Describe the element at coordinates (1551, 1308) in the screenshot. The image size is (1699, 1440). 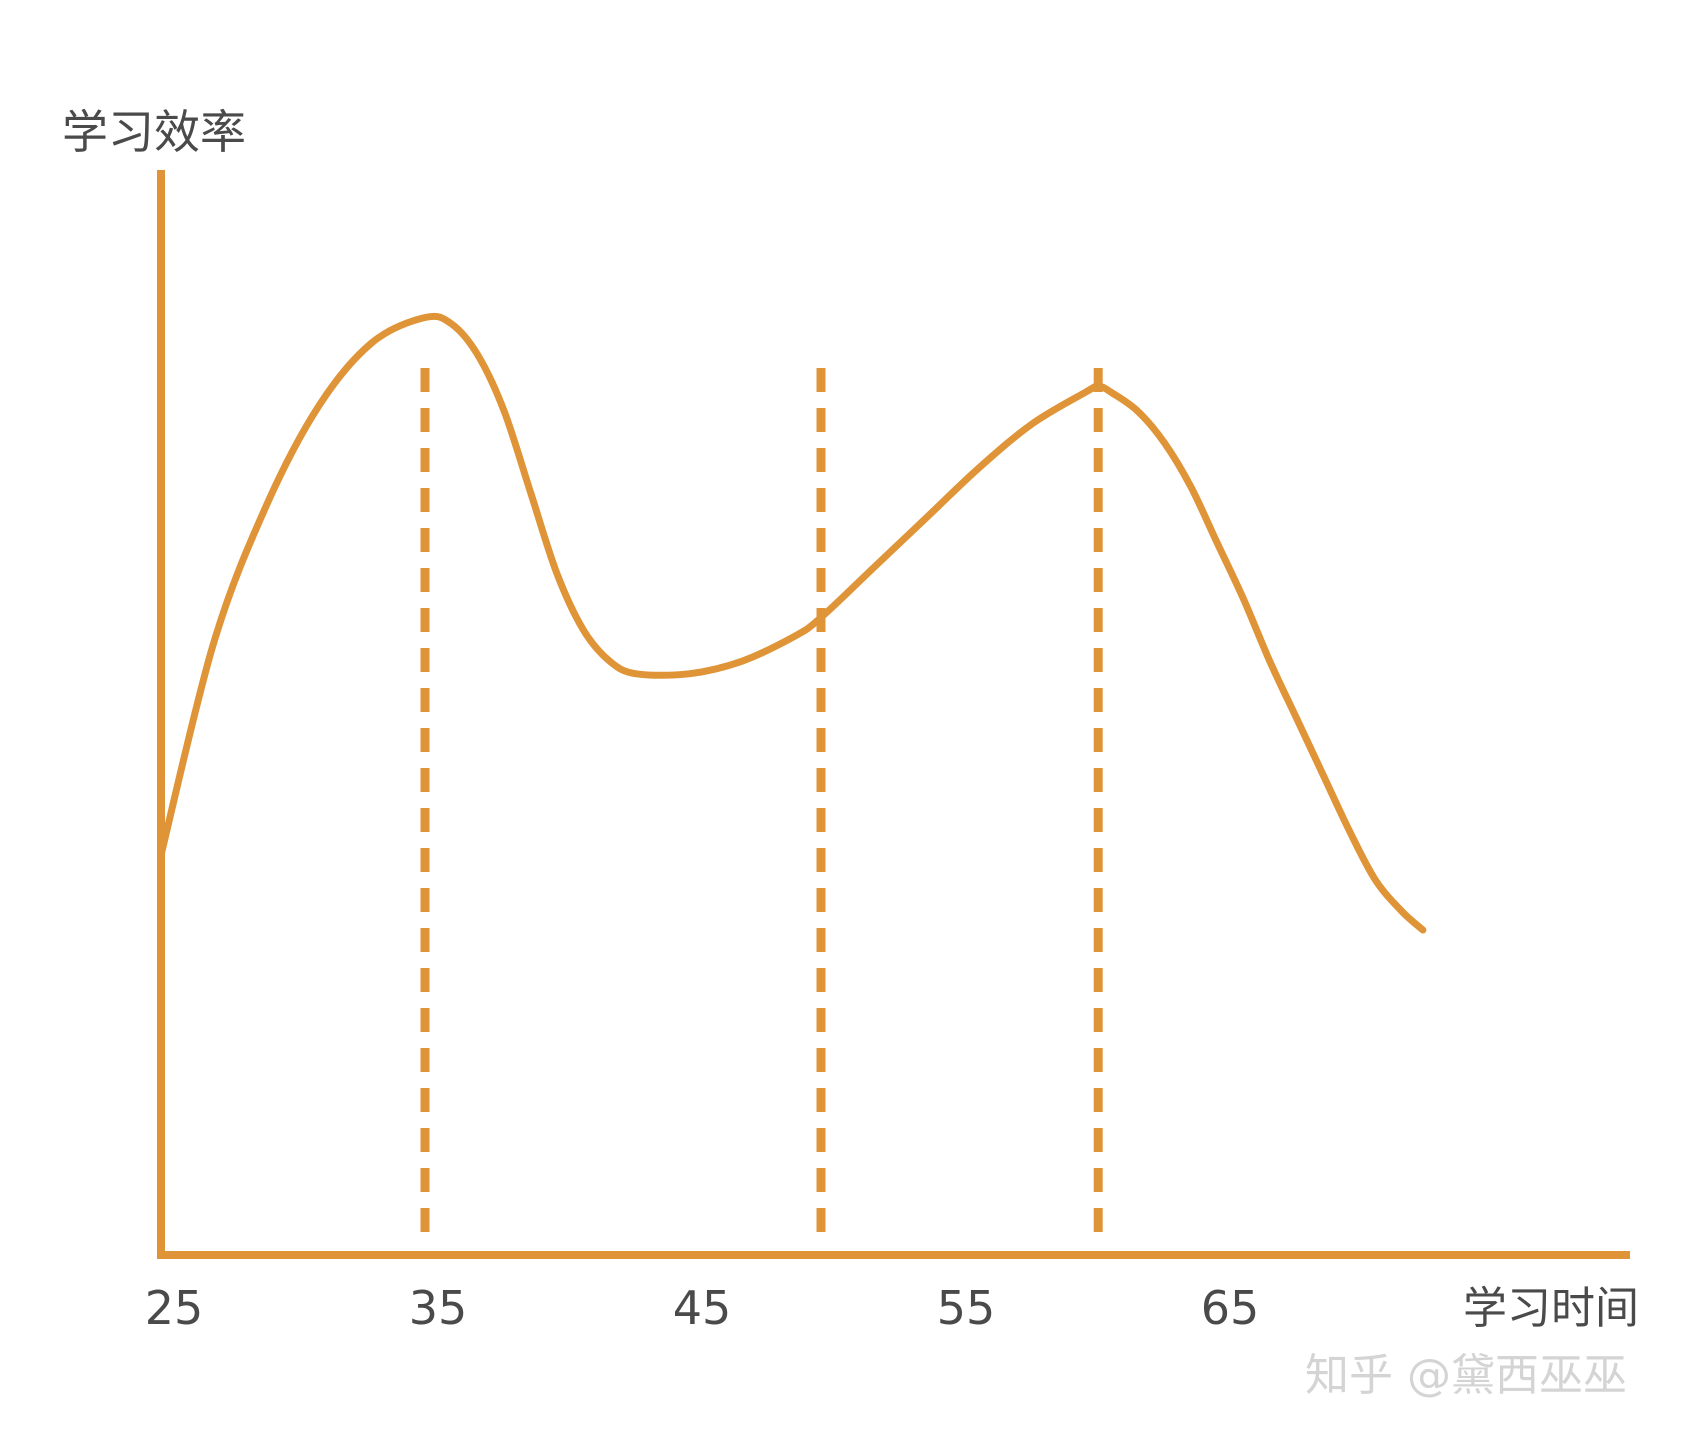
I see `x-axis-label: 学习时间` at that location.